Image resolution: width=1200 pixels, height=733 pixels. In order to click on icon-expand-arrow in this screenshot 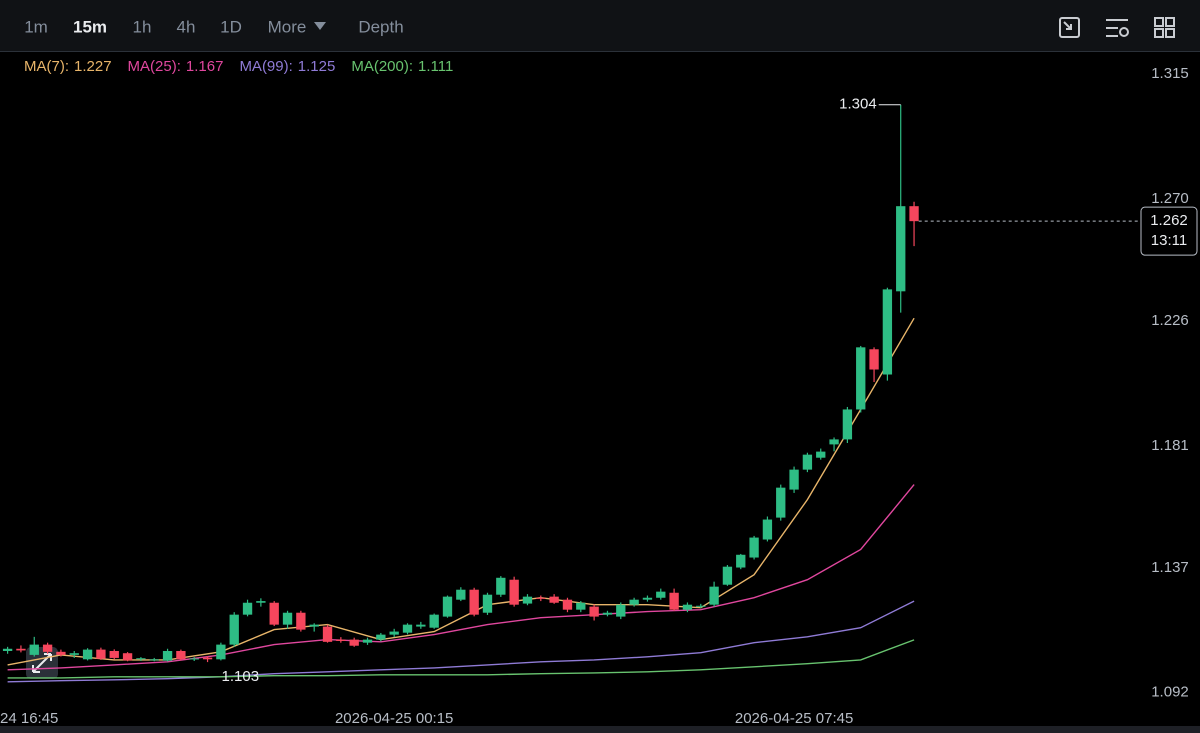, I will do `click(1067, 25)`.